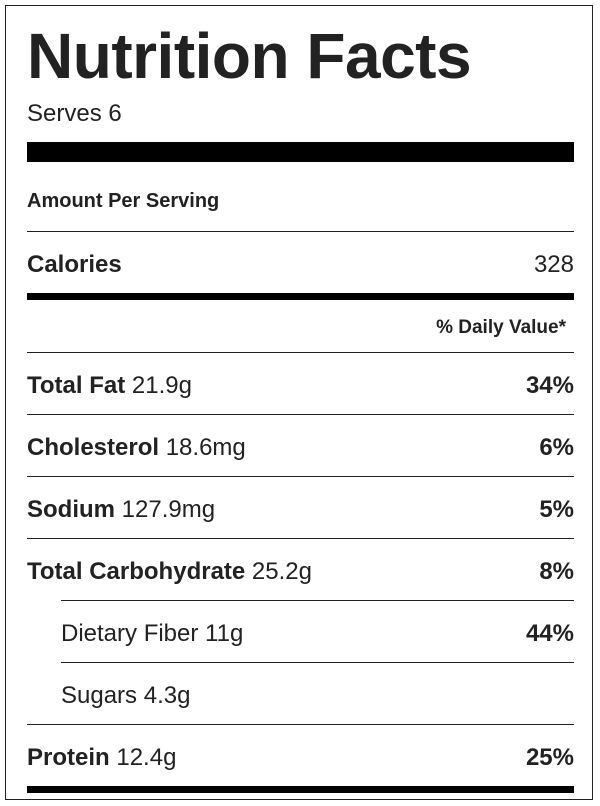 Image resolution: width=600 pixels, height=806 pixels. Describe the element at coordinates (317, 696) in the screenshot. I see `nutrient-row-sugars: Sugars 4.3g` at that location.